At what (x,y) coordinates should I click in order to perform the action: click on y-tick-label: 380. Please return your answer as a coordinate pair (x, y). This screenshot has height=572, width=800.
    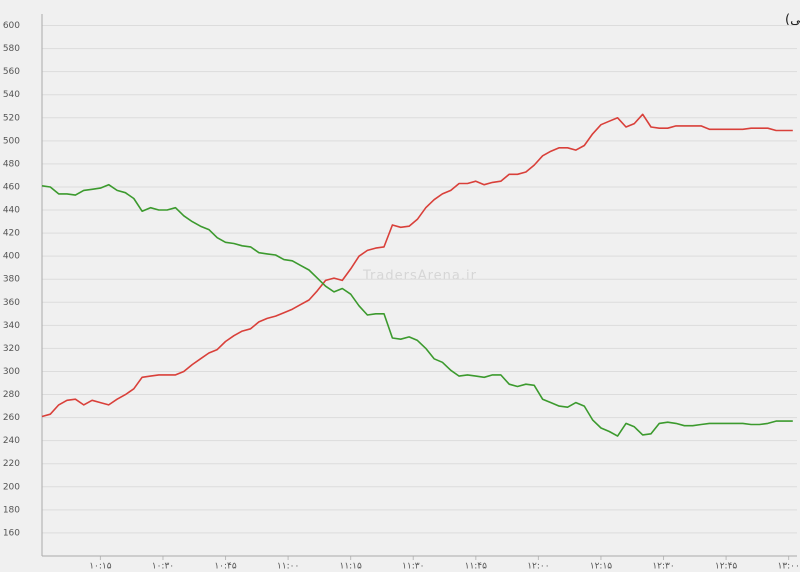
    Looking at the image, I should click on (11, 280).